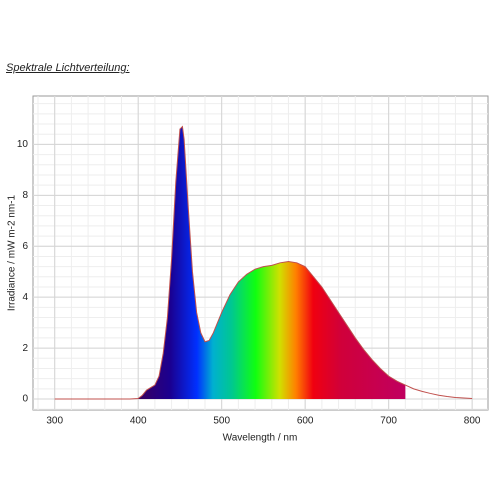  I want to click on x-axis-label: Wavelength / nm, so click(260, 438).